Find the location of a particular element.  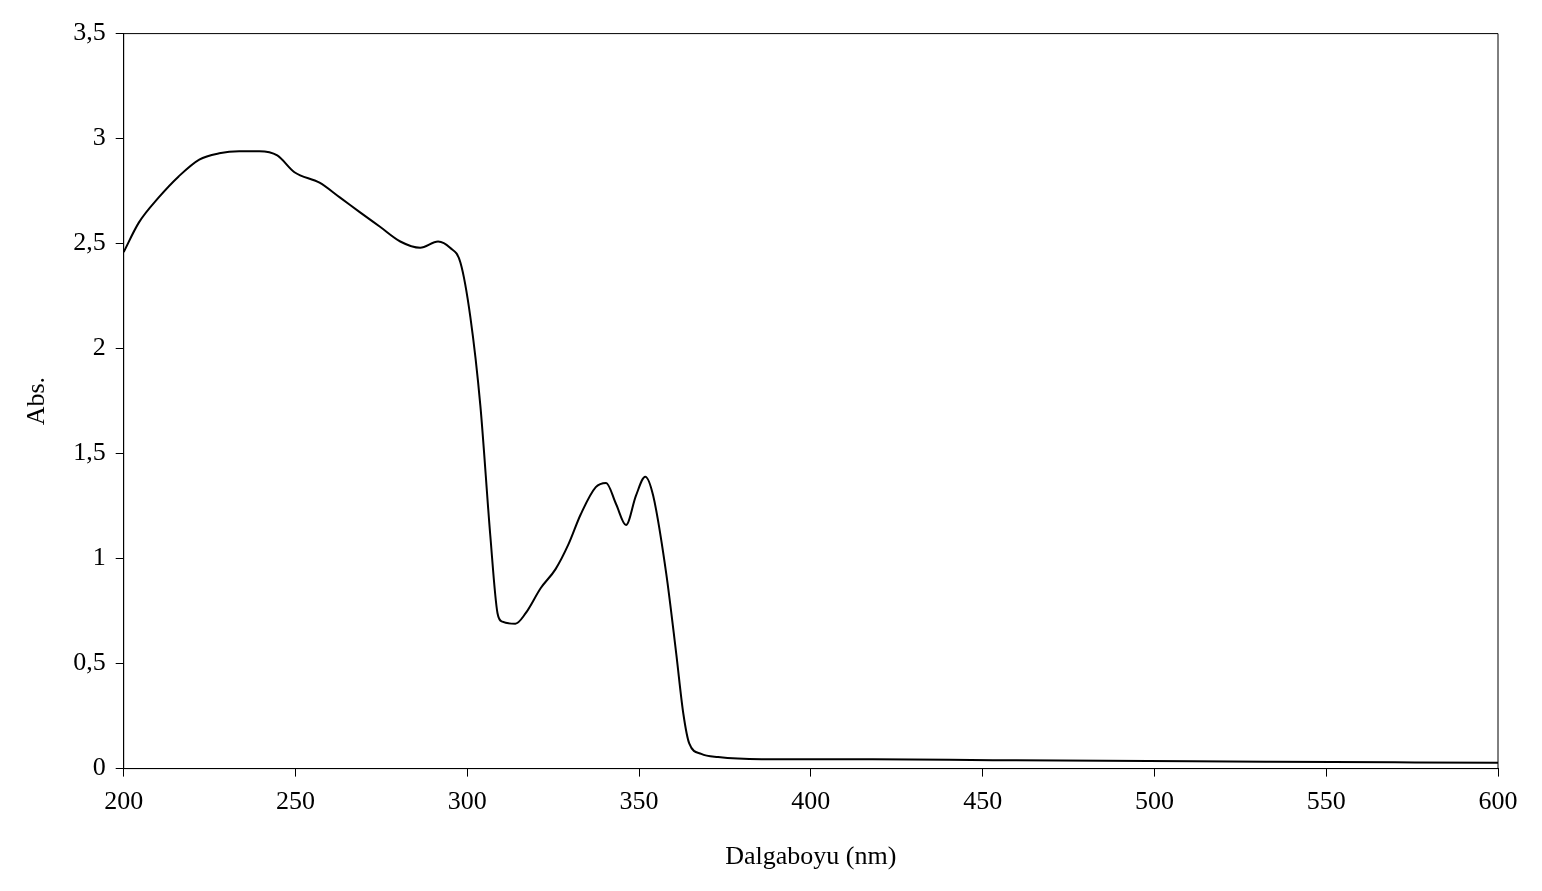

x-axis-title: Dalgaboyu (nm) is located at coordinates (811, 856).